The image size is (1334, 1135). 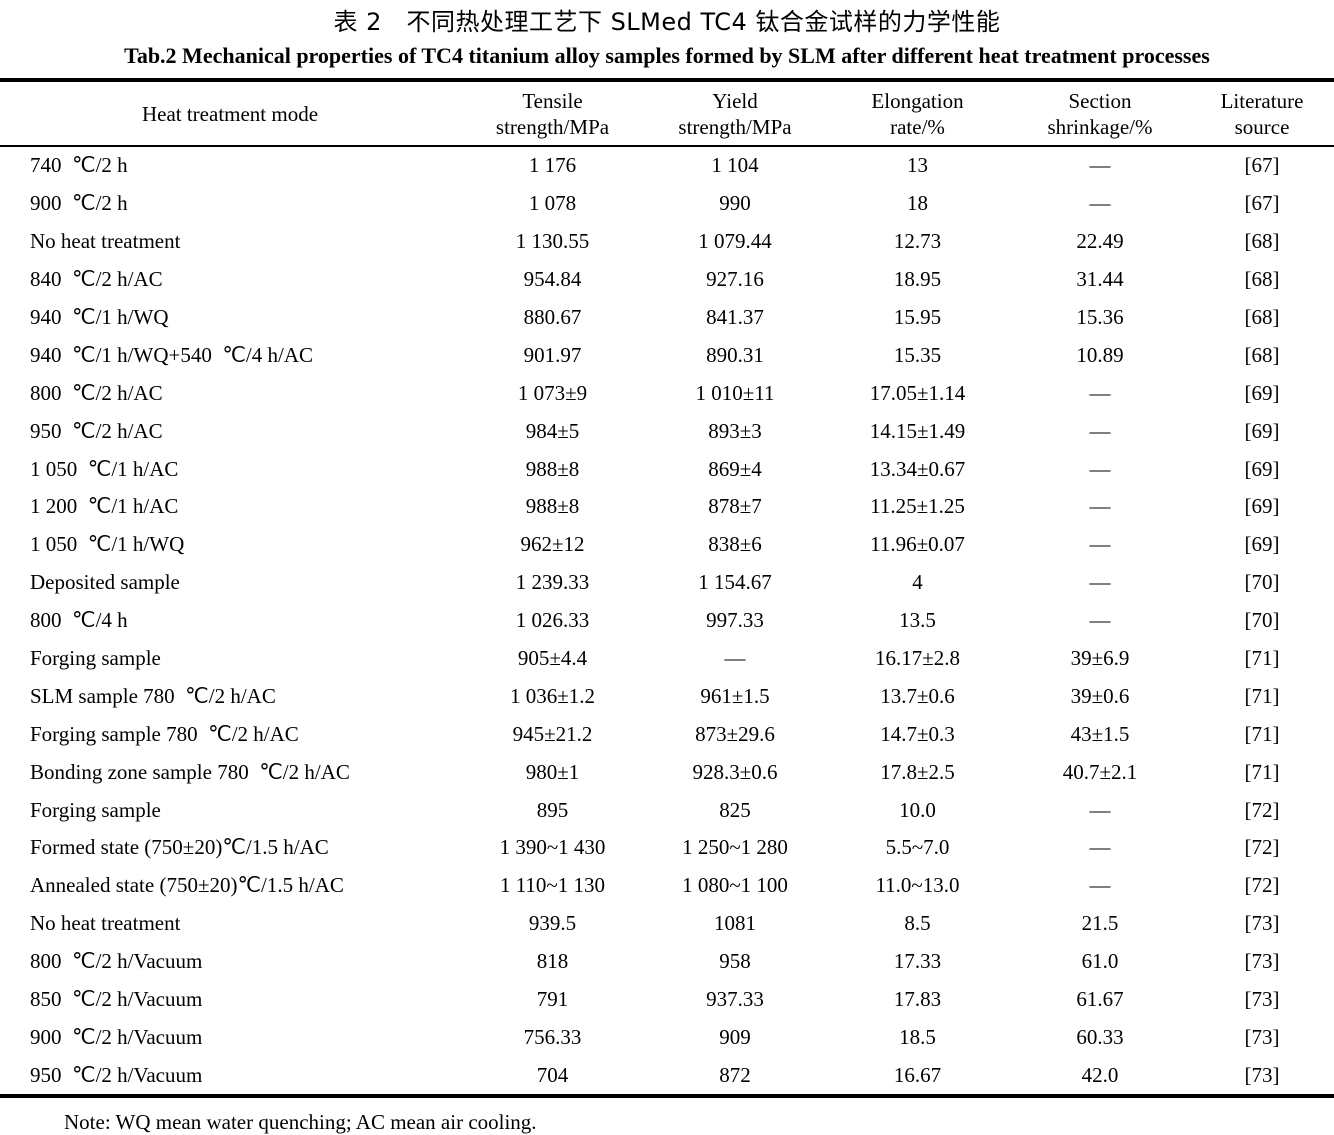 I want to click on table-cell: 60.33, so click(x=1100, y=1036).